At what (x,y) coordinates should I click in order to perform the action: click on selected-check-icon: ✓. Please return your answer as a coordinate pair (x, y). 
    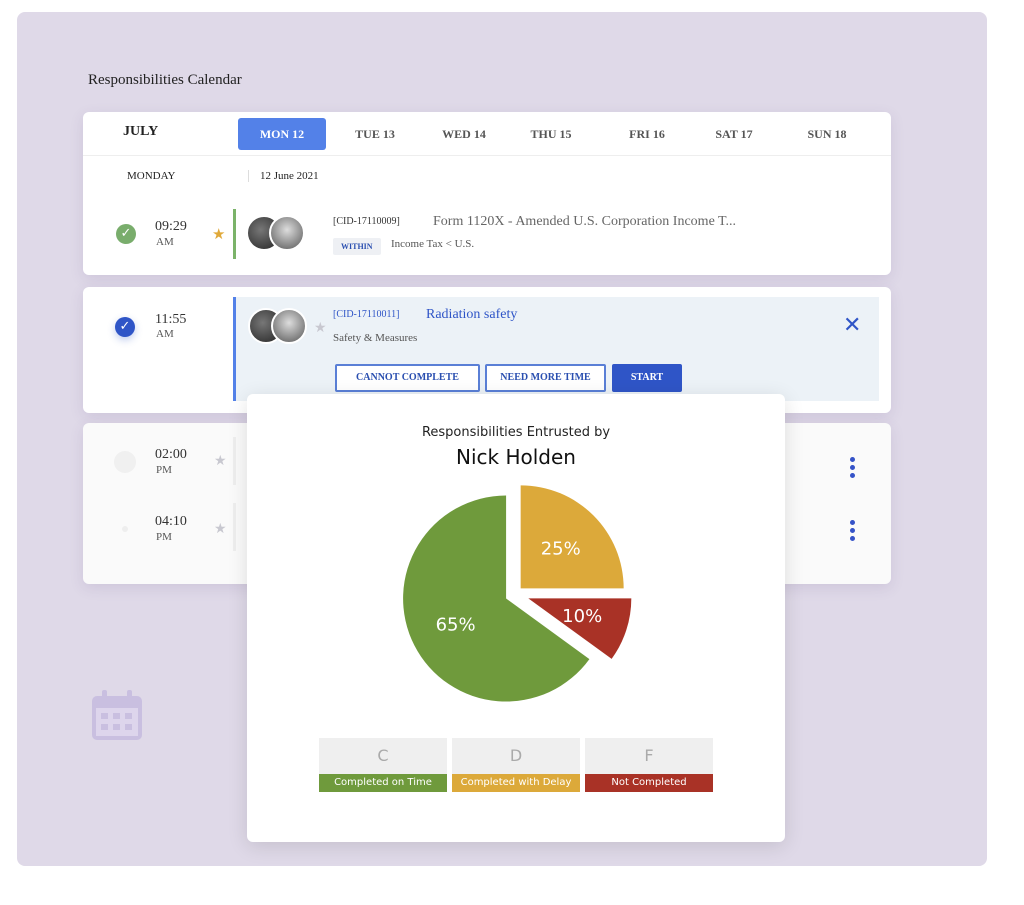
    Looking at the image, I should click on (125, 327).